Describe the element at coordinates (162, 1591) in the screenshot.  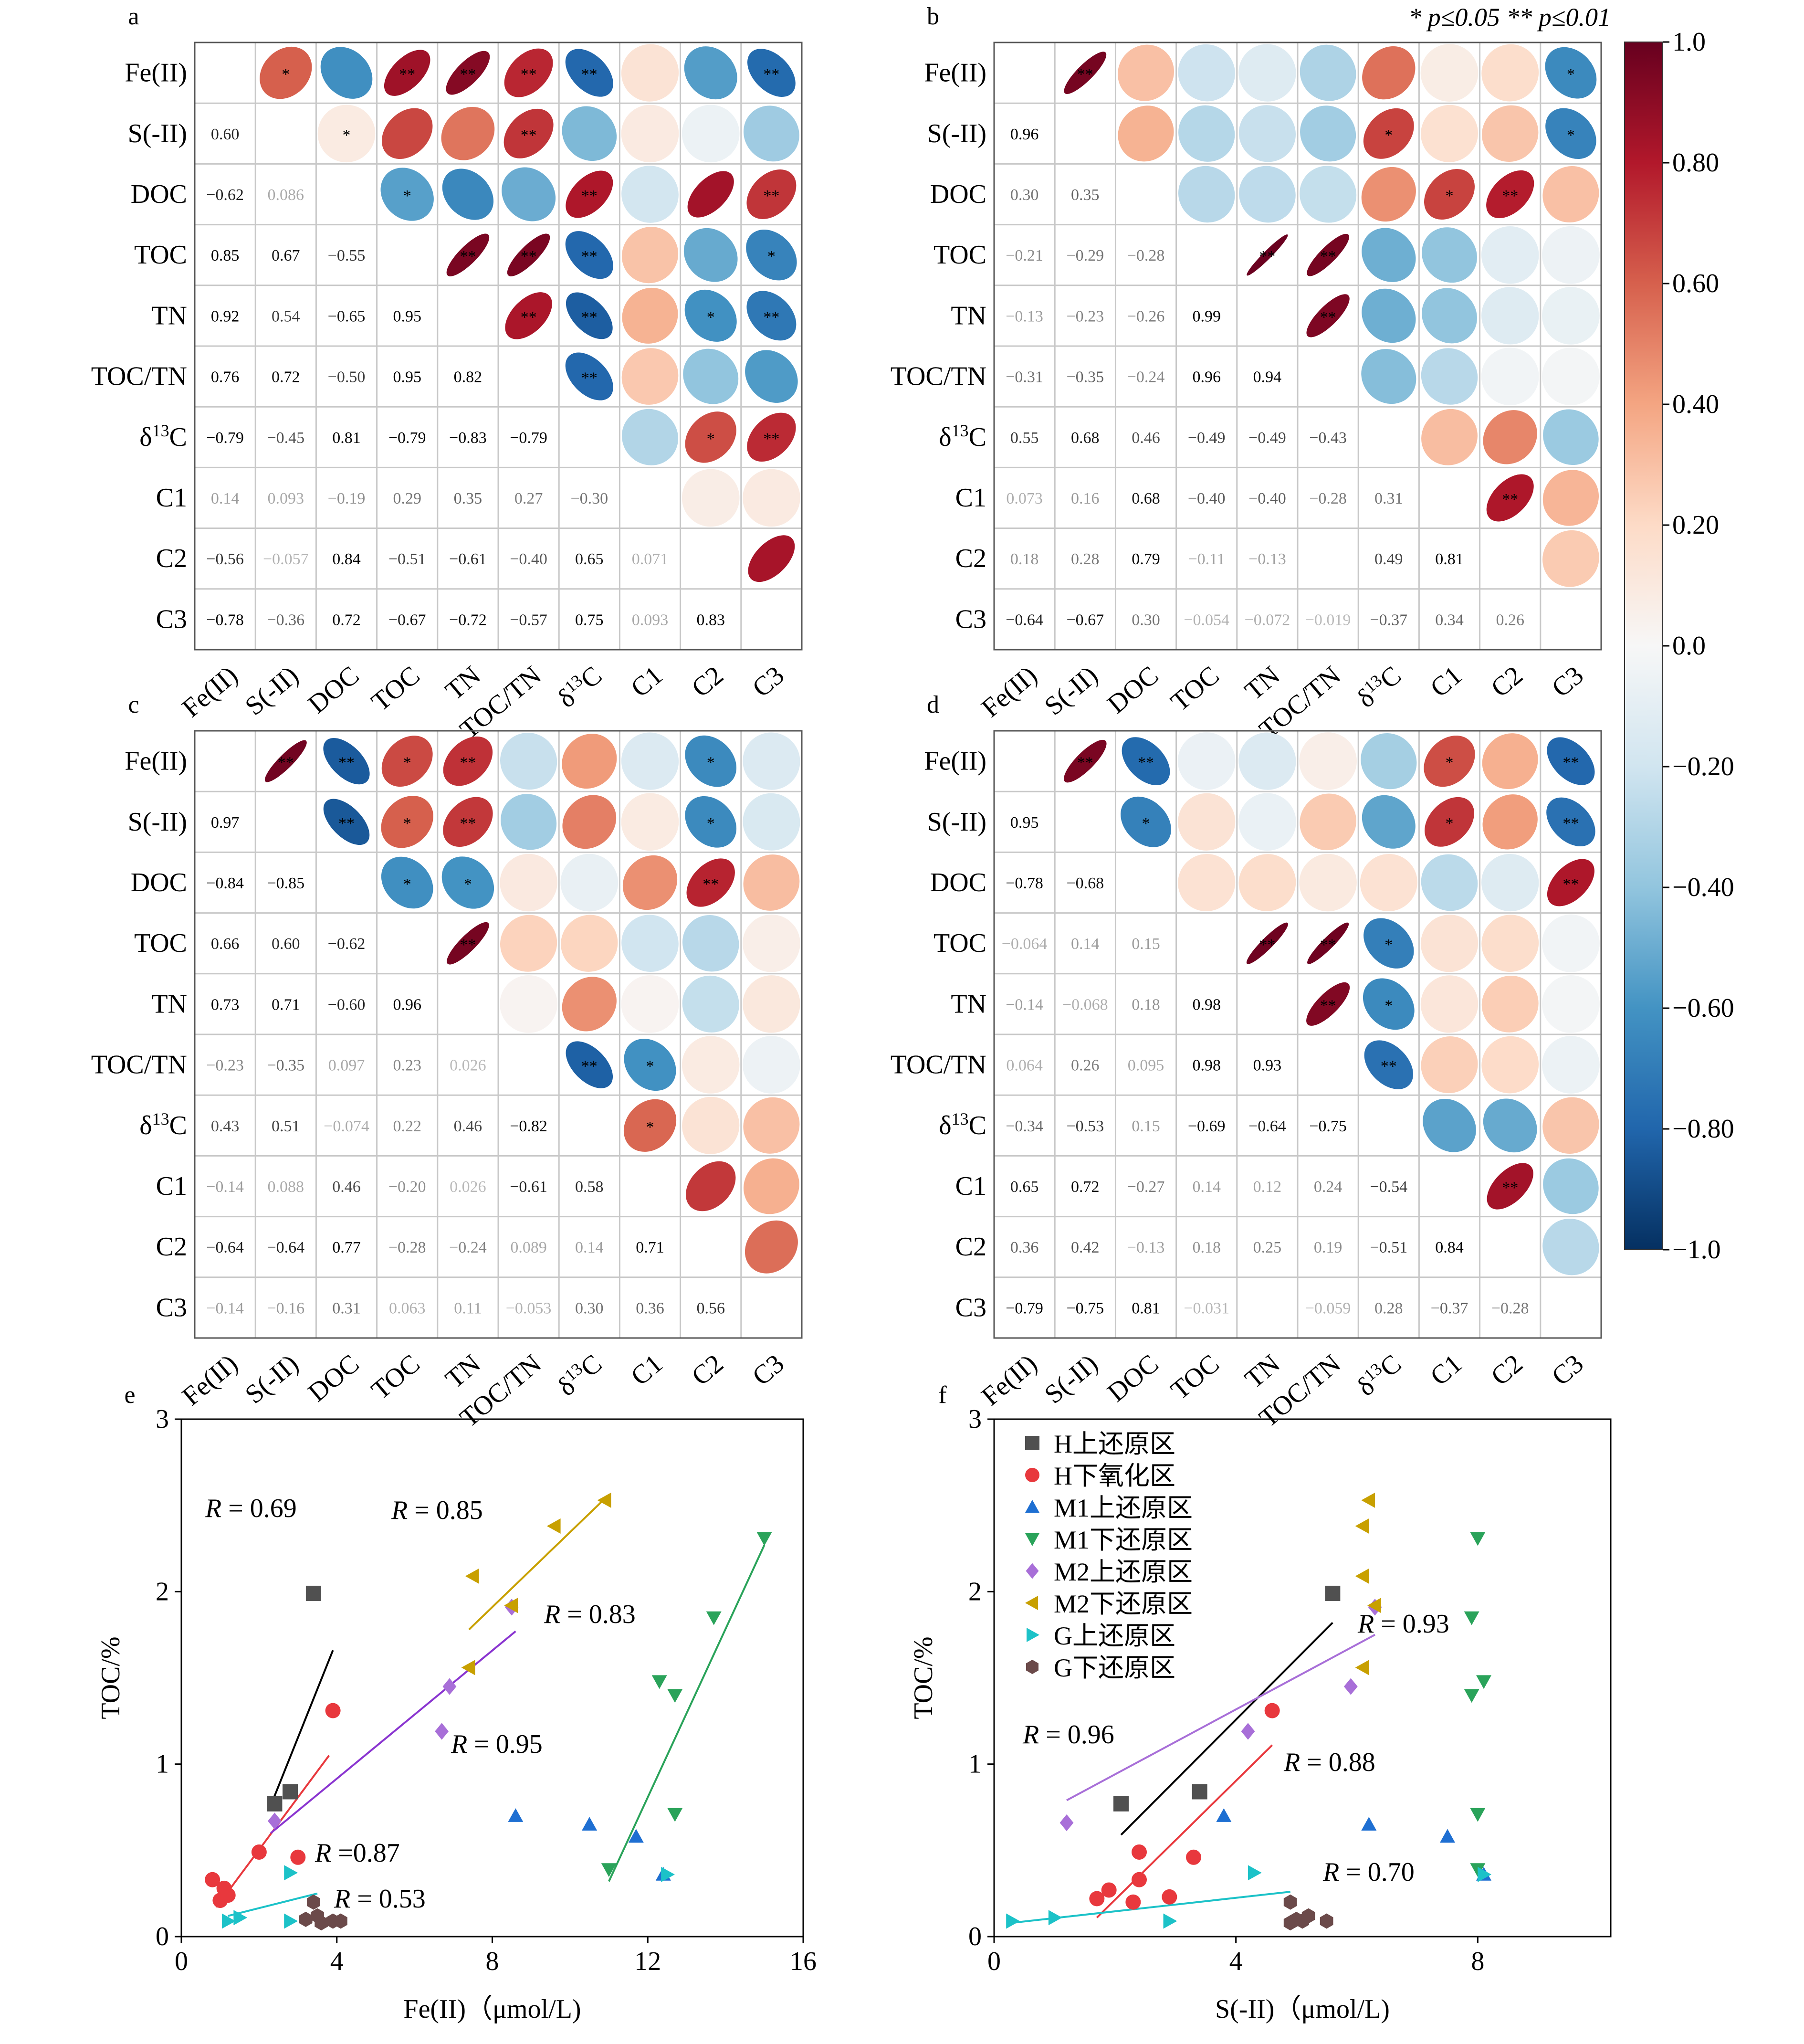
I see `y-tick-label: 2` at that location.